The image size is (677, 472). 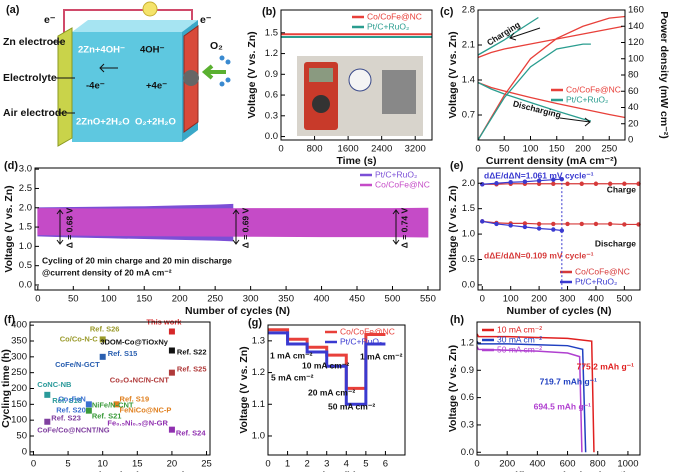 What do you see at coordinates (415, 149) in the screenshot?
I see `x-tick-label: 3200` at bounding box center [415, 149].